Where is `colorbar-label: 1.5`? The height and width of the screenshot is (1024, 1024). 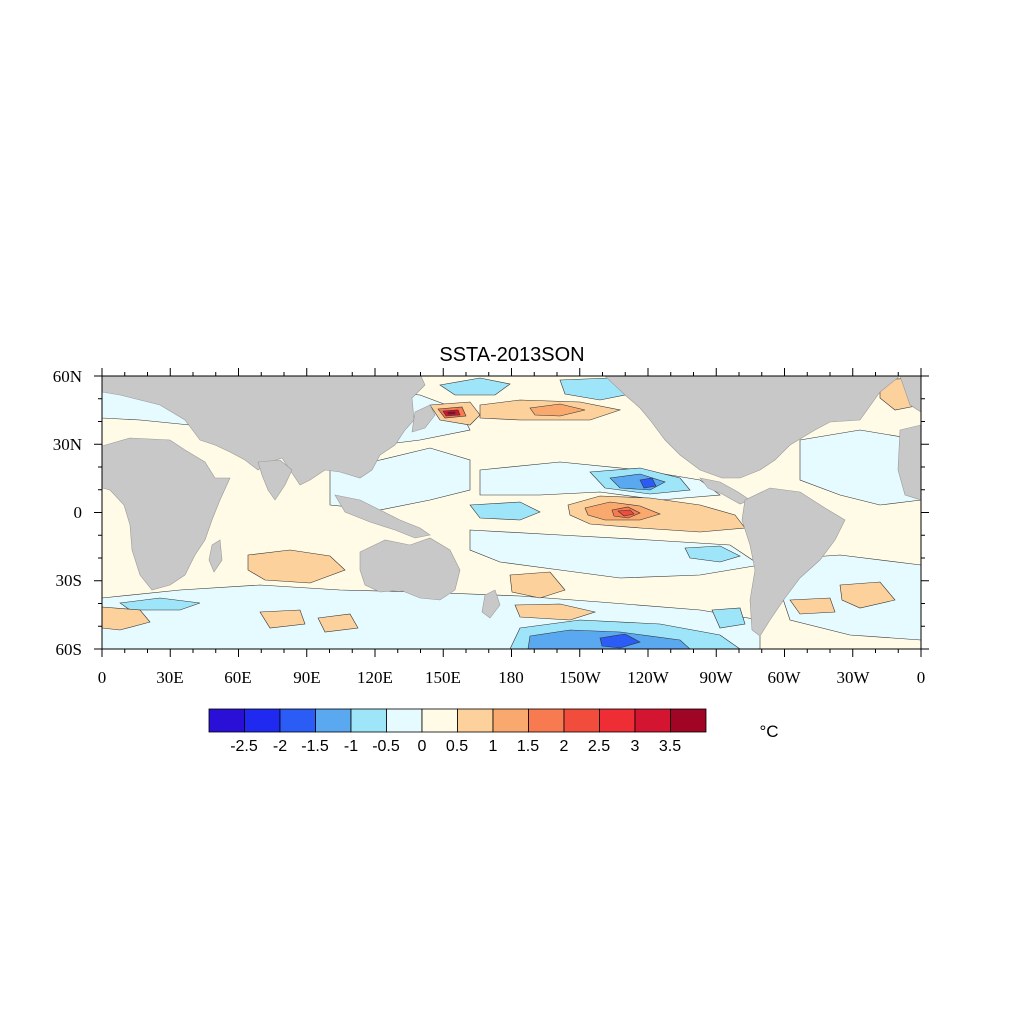 colorbar-label: 1.5 is located at coordinates (528, 746).